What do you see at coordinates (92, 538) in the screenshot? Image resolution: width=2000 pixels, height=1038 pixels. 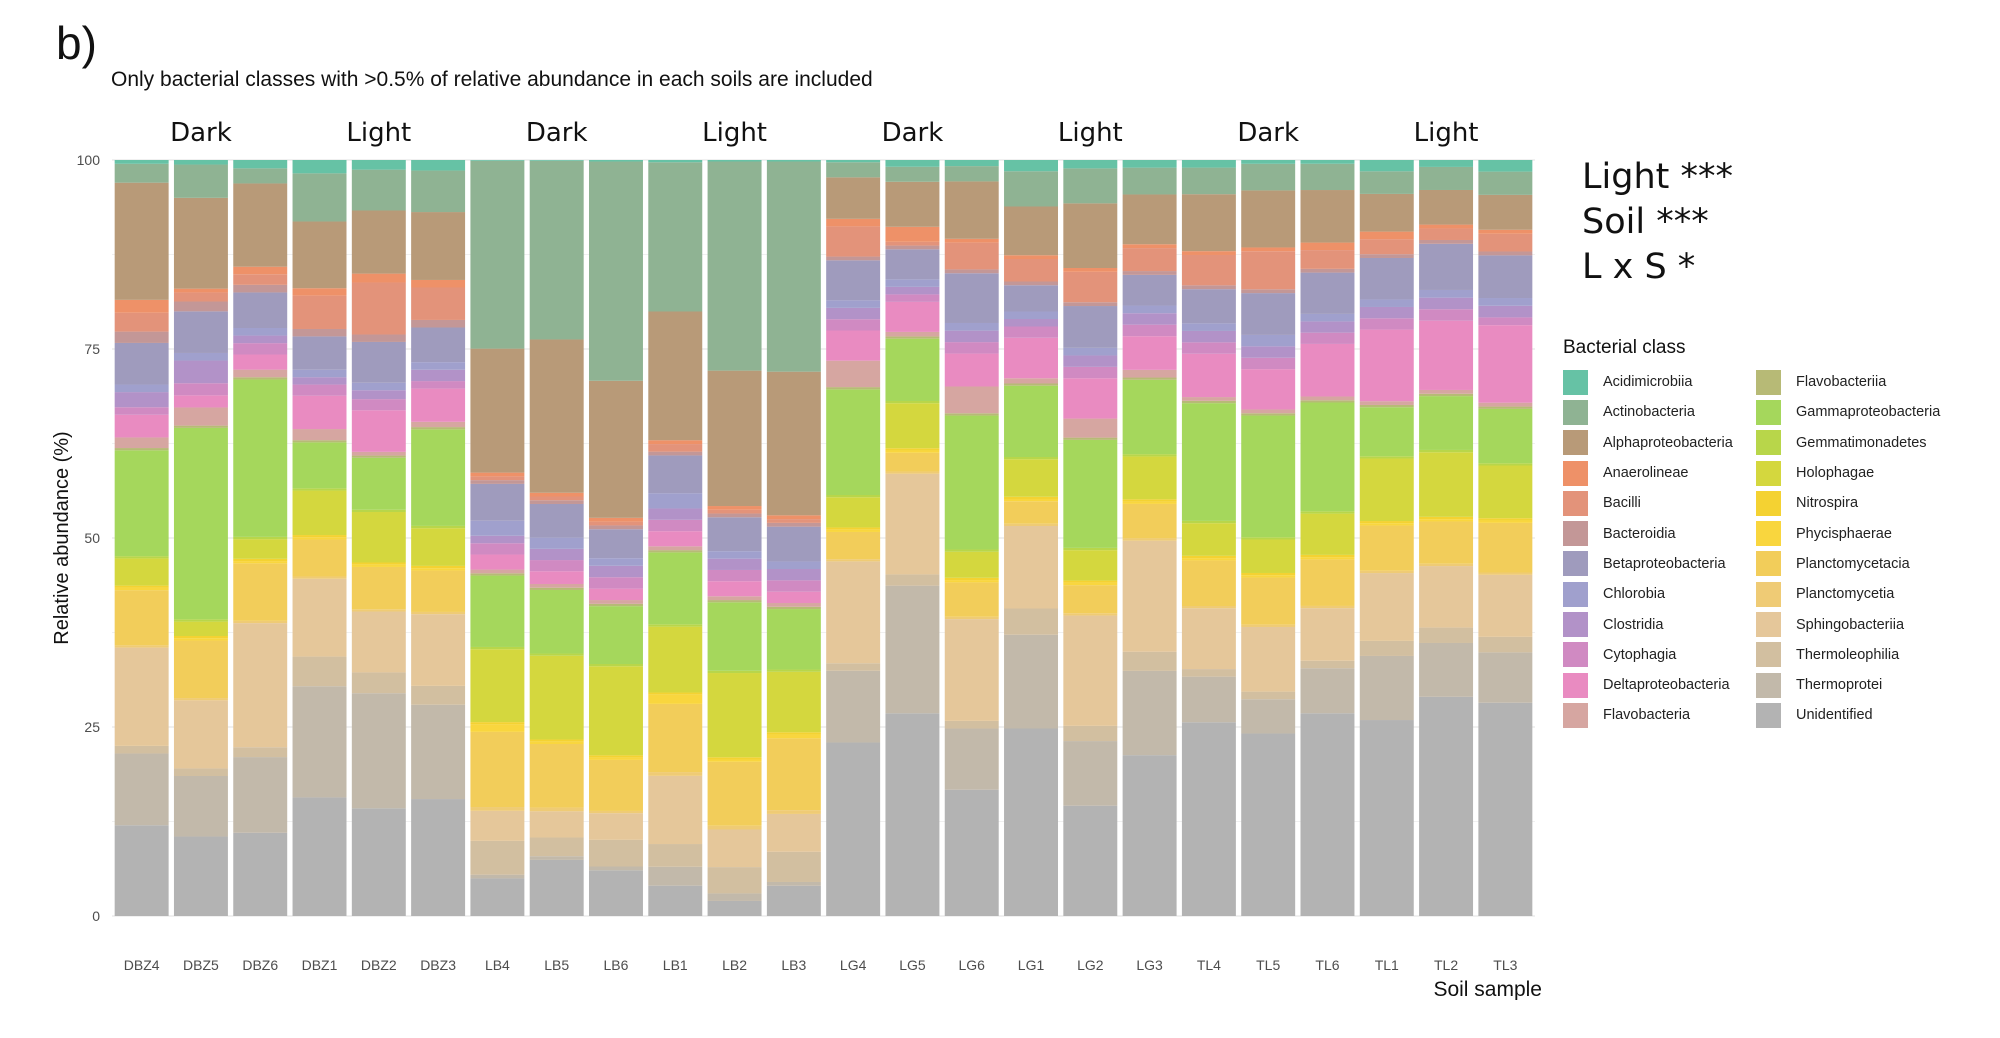 I see `y-tick-label: 50` at bounding box center [92, 538].